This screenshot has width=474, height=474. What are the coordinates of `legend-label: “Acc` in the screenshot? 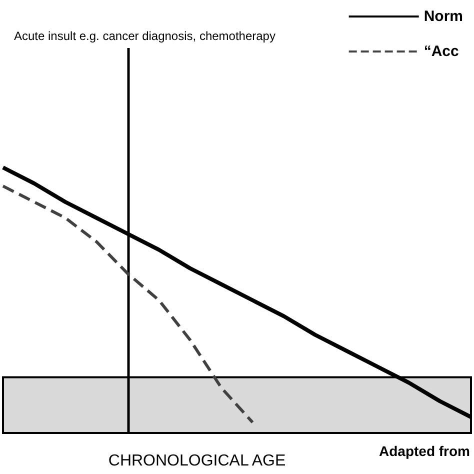 It's located at (441, 51).